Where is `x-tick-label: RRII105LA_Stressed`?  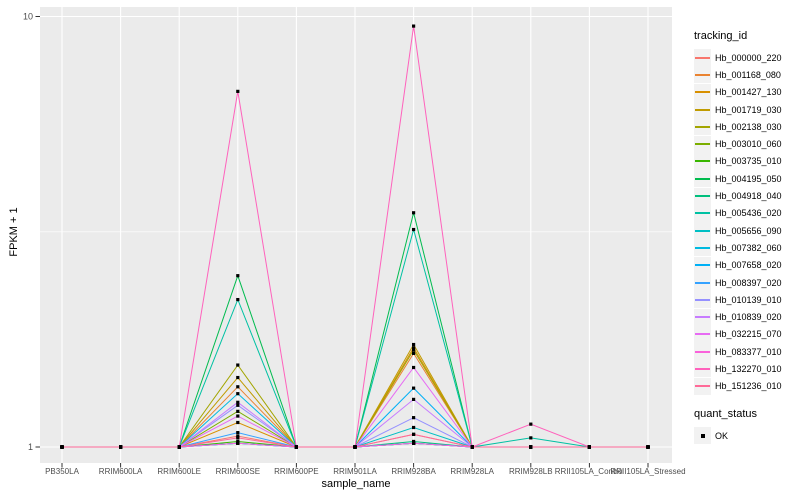 x-tick-label: RRII105LA_Stressed is located at coordinates (647, 471).